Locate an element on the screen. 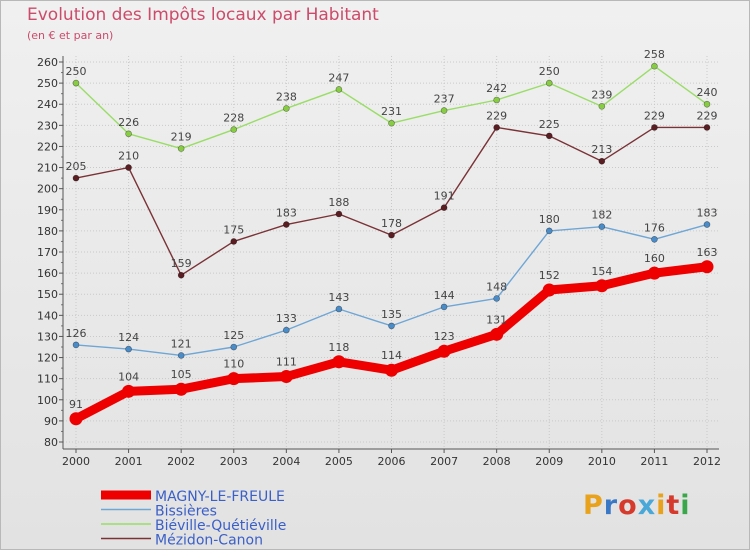  x-tick-label: 2002 is located at coordinates (181, 461).